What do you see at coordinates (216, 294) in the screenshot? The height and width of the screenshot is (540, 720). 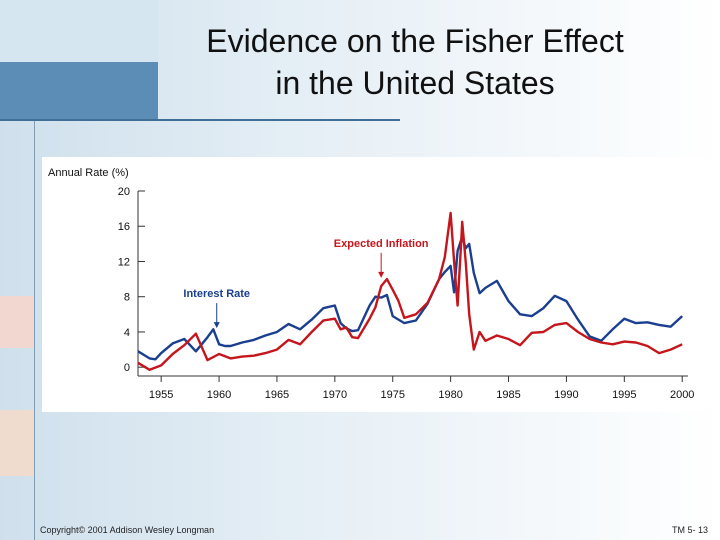 I see `interest-rate-annotation: Interest Rate` at bounding box center [216, 294].